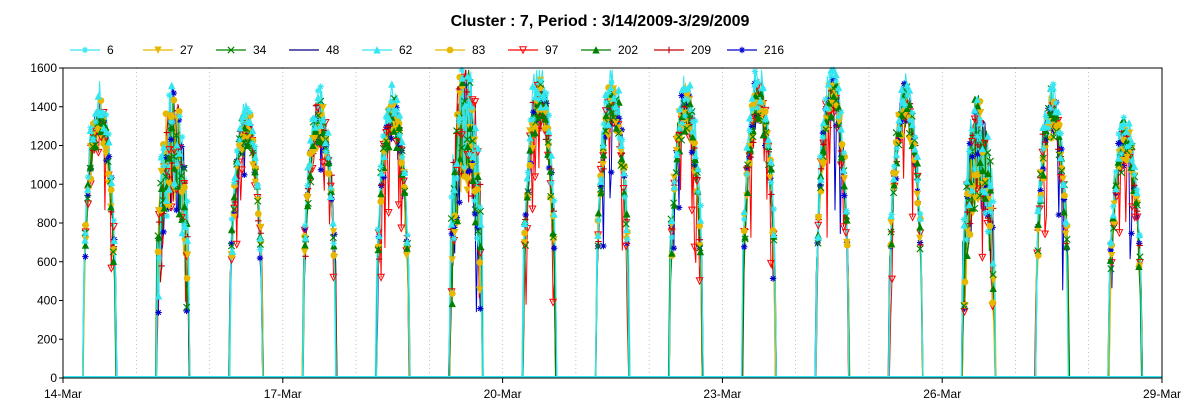 This screenshot has height=420, width=1200. I want to click on legend-label: 209, so click(701, 50).